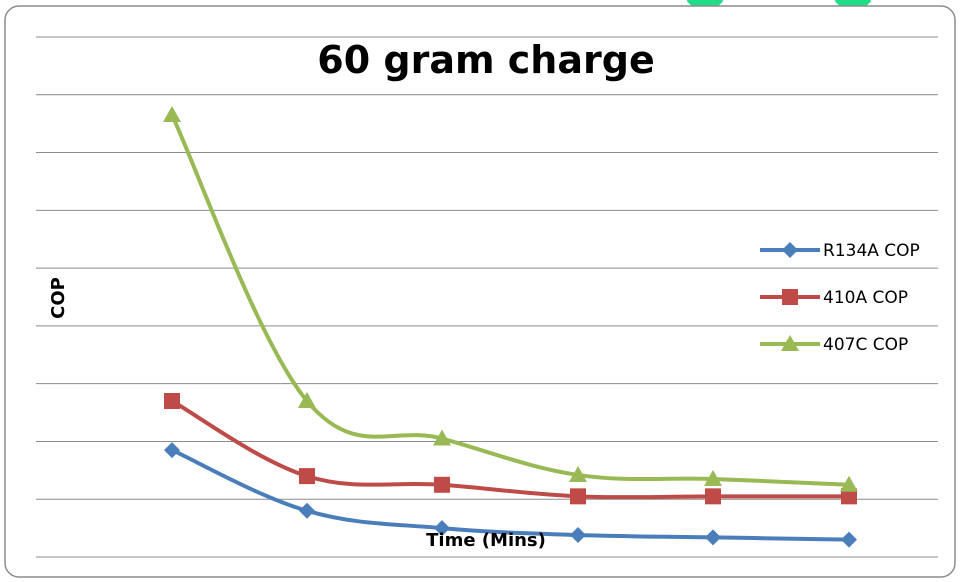 The image size is (960, 582). Describe the element at coordinates (865, 298) in the screenshot. I see `legend-label: 410A COP` at that location.